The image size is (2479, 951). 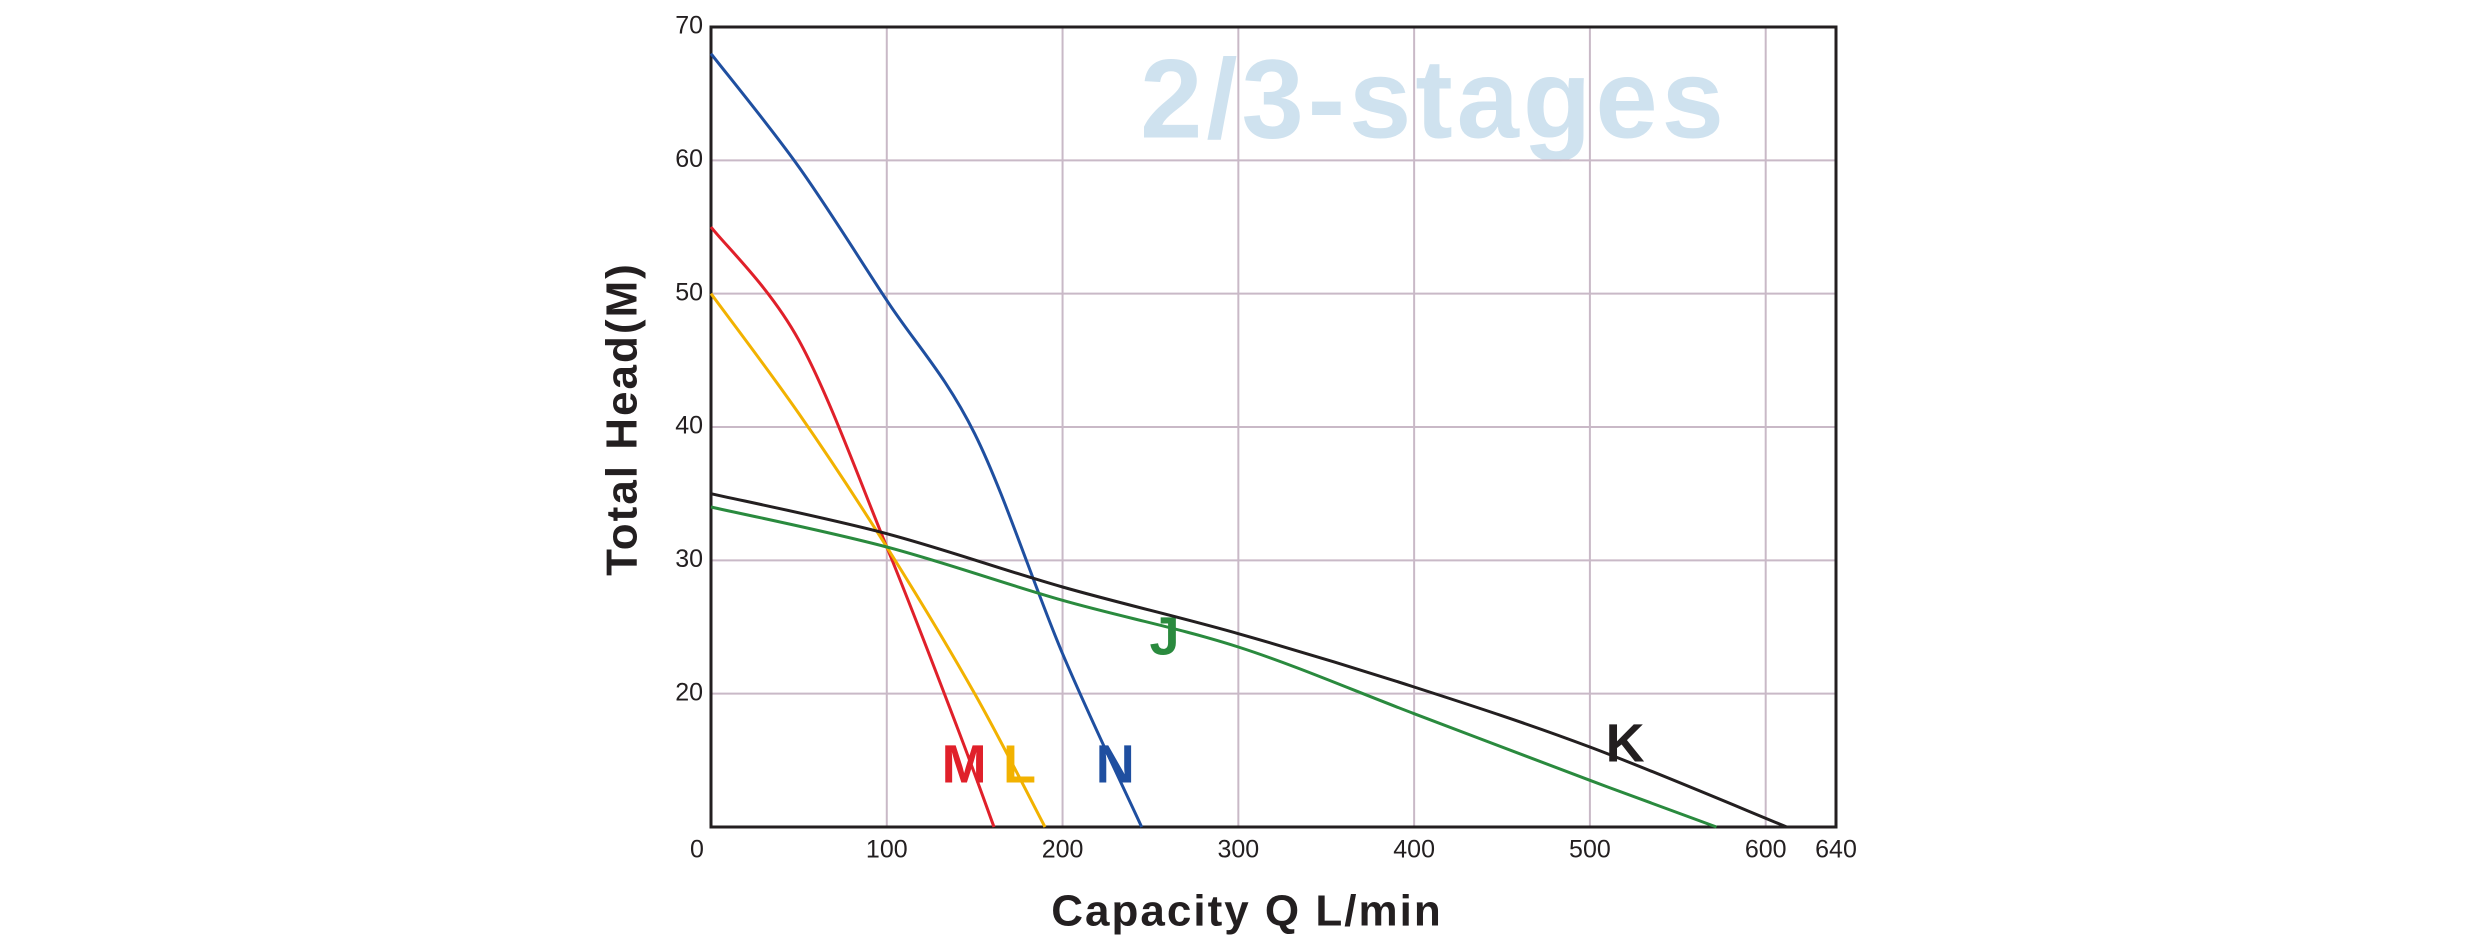 What do you see at coordinates (1019, 765) in the screenshot?
I see `series-label: L` at bounding box center [1019, 765].